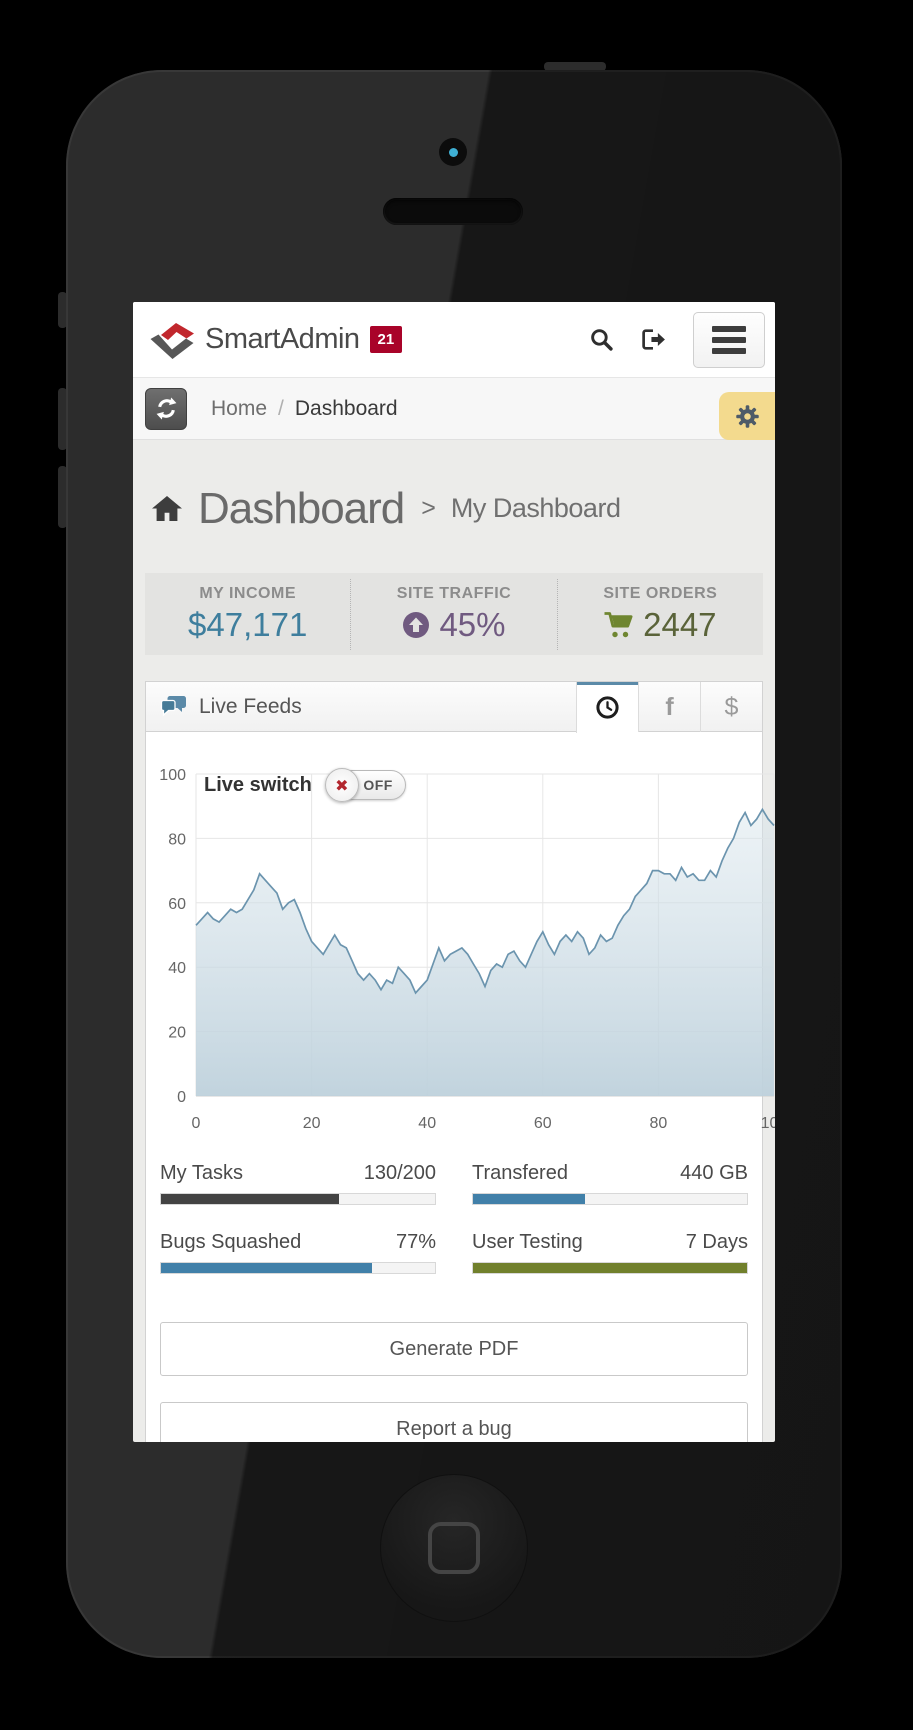  Describe the element at coordinates (454, 340) in the screenshot. I see `app-header: SmartAdmin 21` at that location.